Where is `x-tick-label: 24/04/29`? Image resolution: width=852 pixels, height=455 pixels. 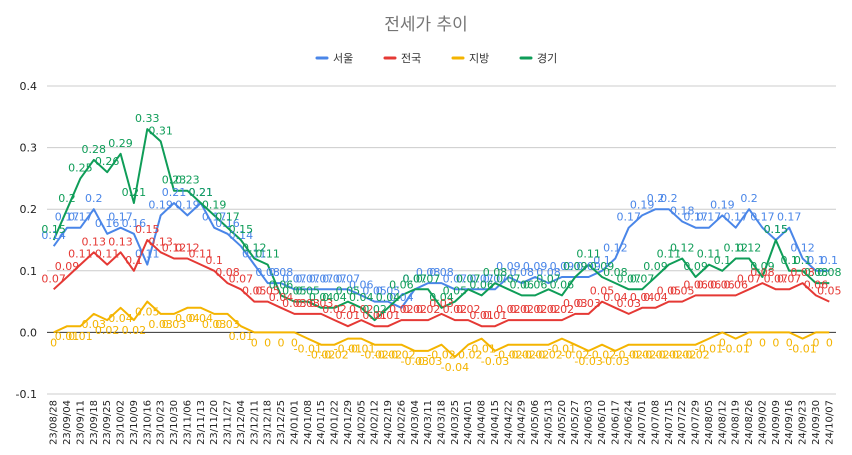
x-tick-label: 24/04/29 is located at coordinates (522, 422).